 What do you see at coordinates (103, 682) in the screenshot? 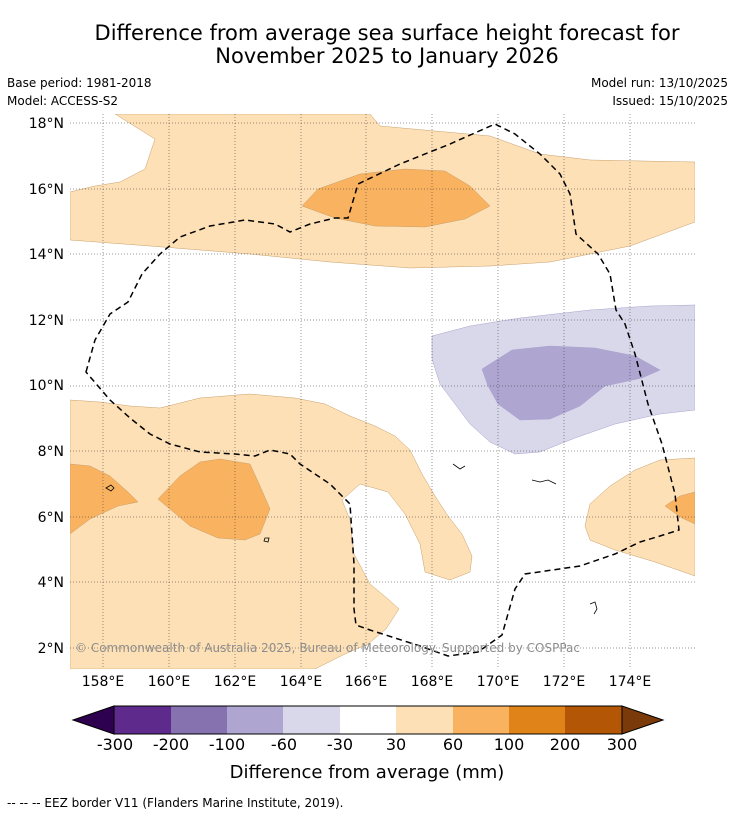
I see `lon-label-158e: 158°E` at bounding box center [103, 682].